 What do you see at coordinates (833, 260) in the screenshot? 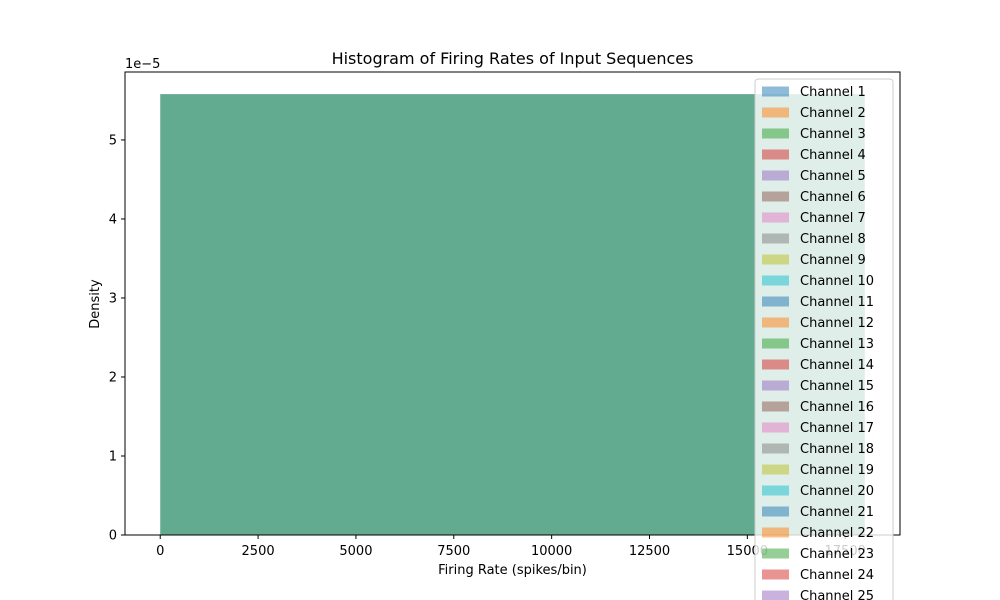
I see `legend-label: Channel 9` at bounding box center [833, 260].